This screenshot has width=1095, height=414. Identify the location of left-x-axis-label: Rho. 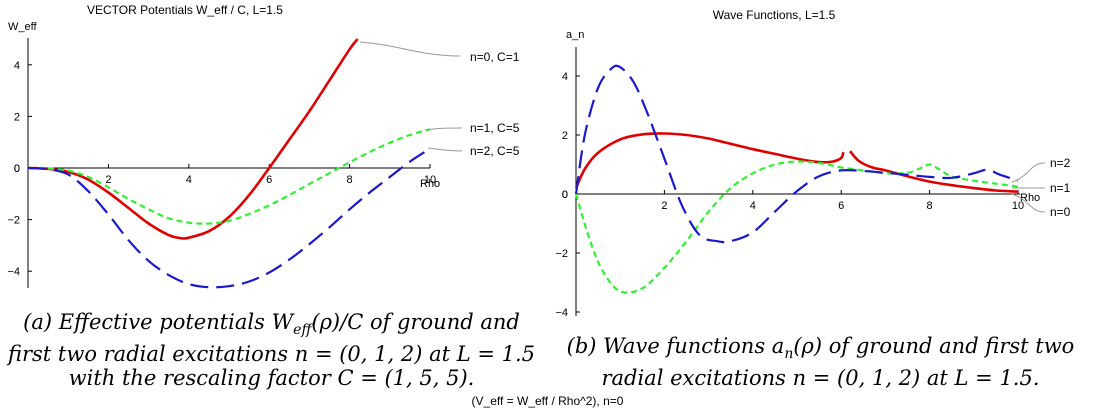
(430, 184).